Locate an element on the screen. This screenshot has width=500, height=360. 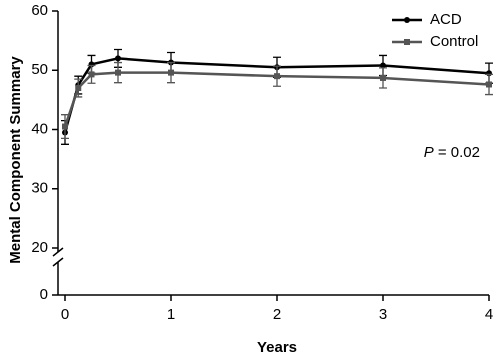
legend-label: Control is located at coordinates (454, 41).